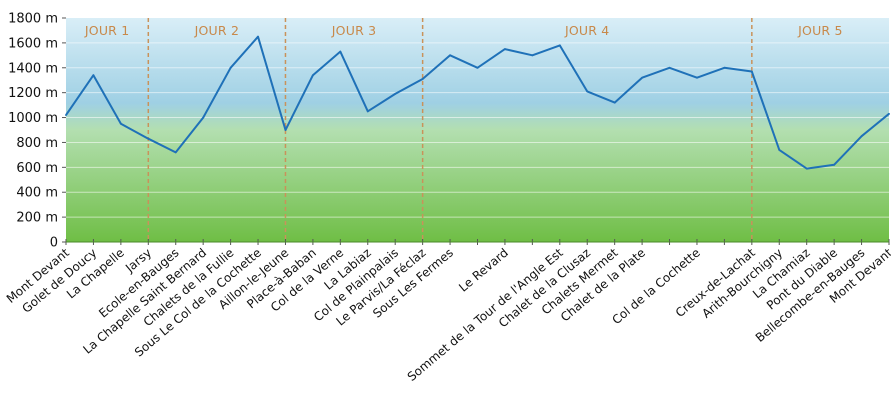 The height and width of the screenshot is (394, 891). What do you see at coordinates (37, 218) in the screenshot?
I see `y-tick-label: 200 m` at bounding box center [37, 218].